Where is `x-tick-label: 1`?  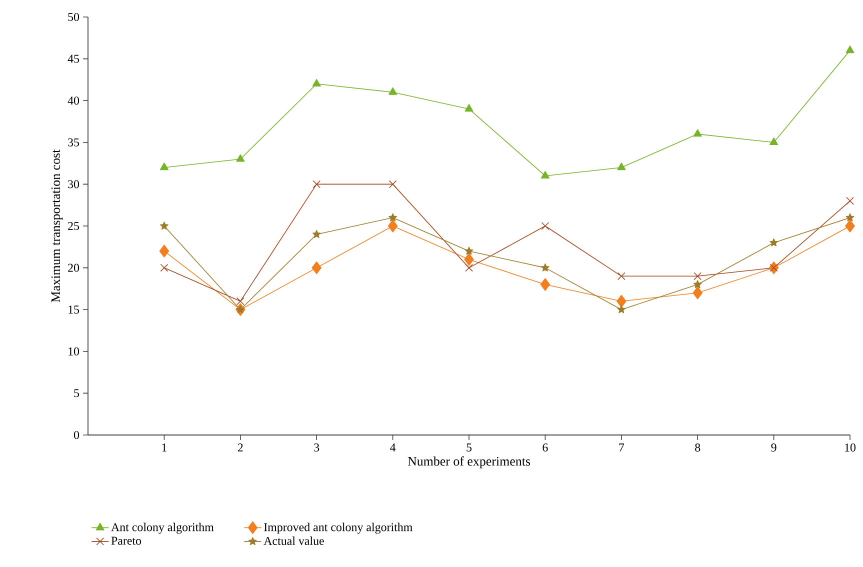 x-tick-label: 1 is located at coordinates (164, 448).